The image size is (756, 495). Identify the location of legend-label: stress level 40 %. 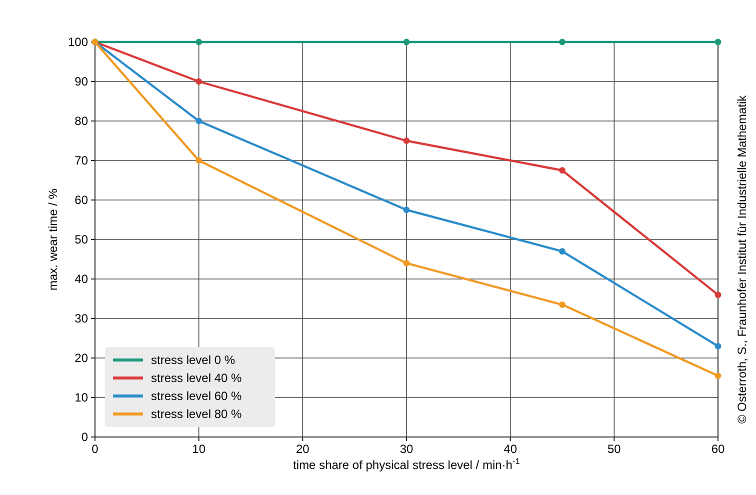
(196, 378).